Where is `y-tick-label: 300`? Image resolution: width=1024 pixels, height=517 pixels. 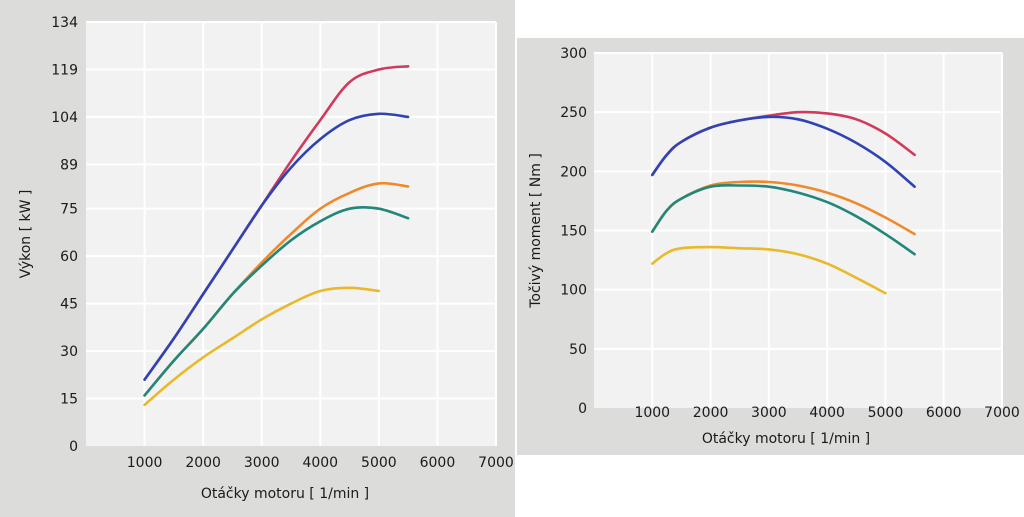 y-tick-label: 300 is located at coordinates (573, 54).